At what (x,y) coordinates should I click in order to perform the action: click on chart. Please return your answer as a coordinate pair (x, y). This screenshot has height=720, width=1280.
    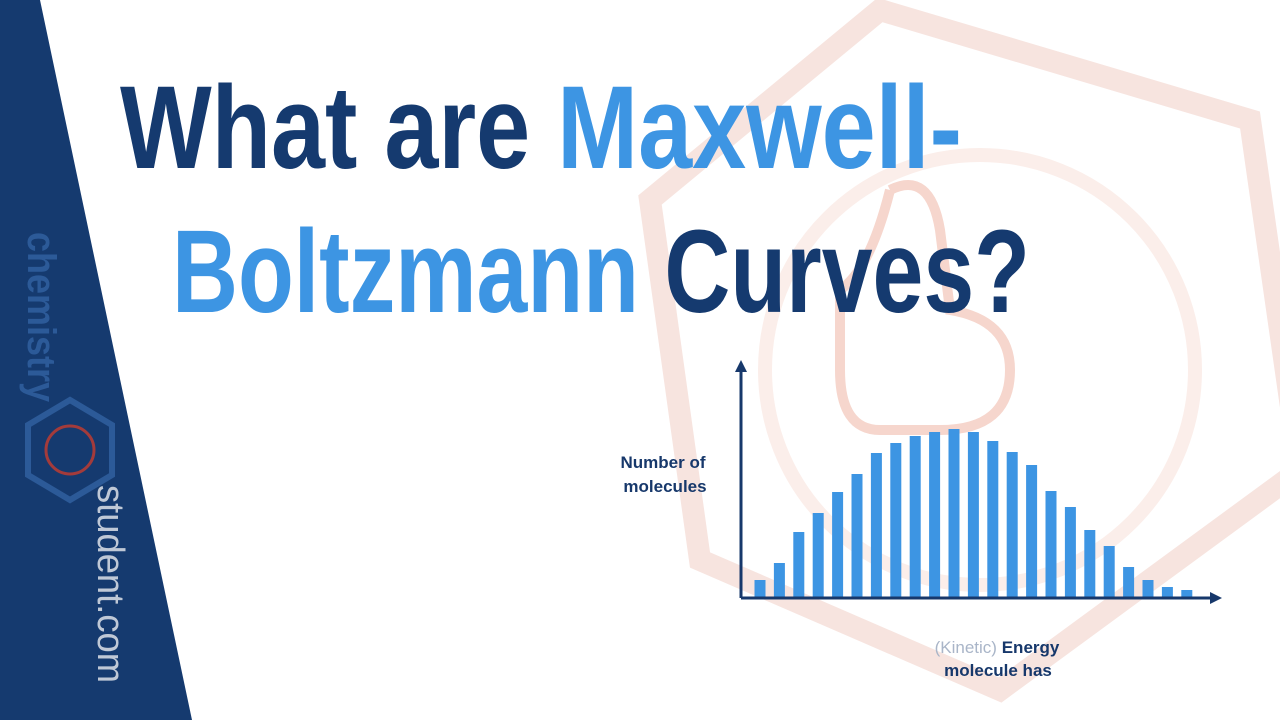
    Looking at the image, I should click on (978, 482).